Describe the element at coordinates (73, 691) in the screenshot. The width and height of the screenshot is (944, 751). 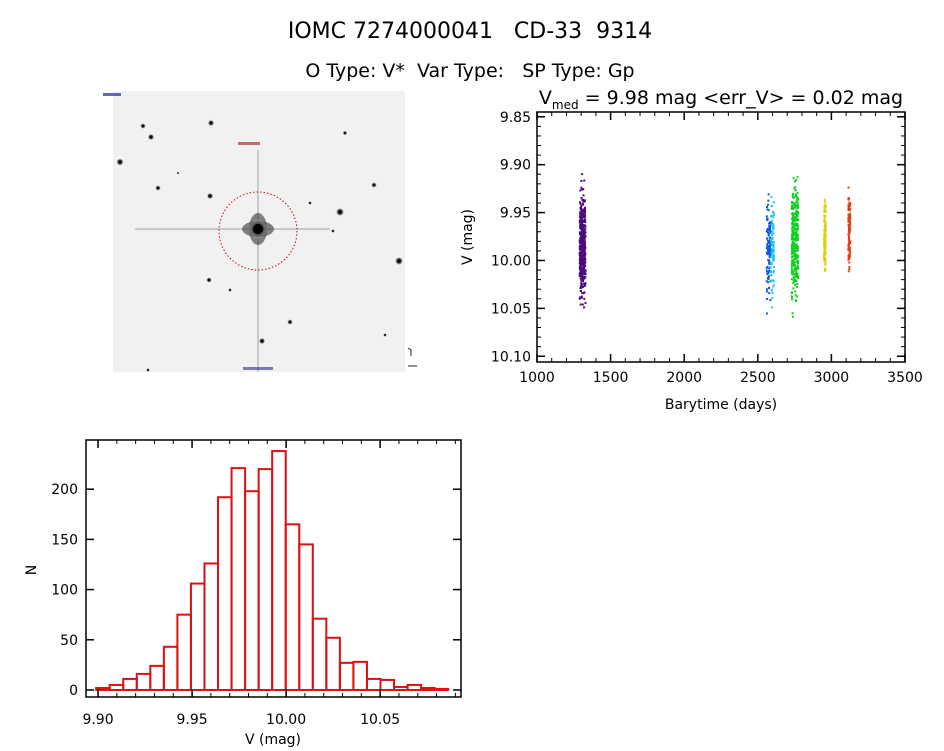
I see `y-tick-label: 0` at that location.